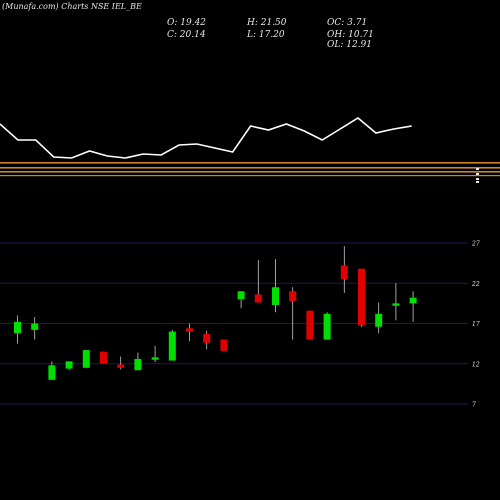 Image resolution: width=500 pixels, height=500 pixels. What do you see at coordinates (266, 23) in the screenshot?
I see `stat-high: H: 21.50` at bounding box center [266, 23].